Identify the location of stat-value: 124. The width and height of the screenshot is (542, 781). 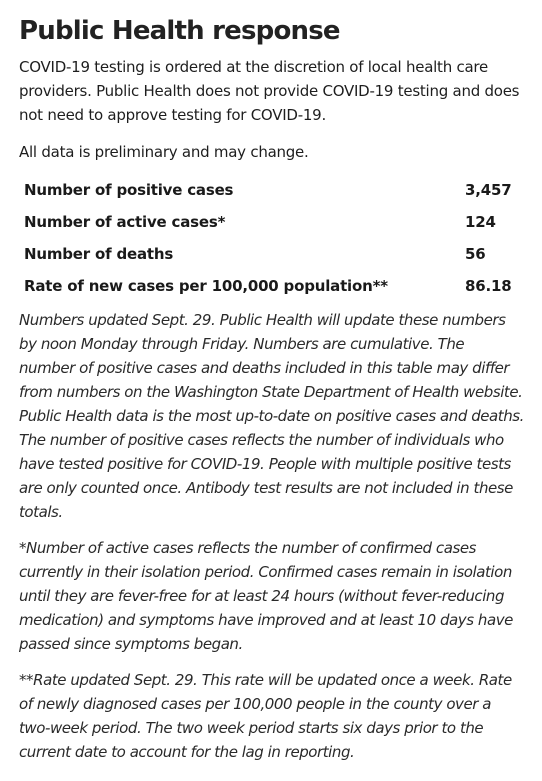
(480, 222).